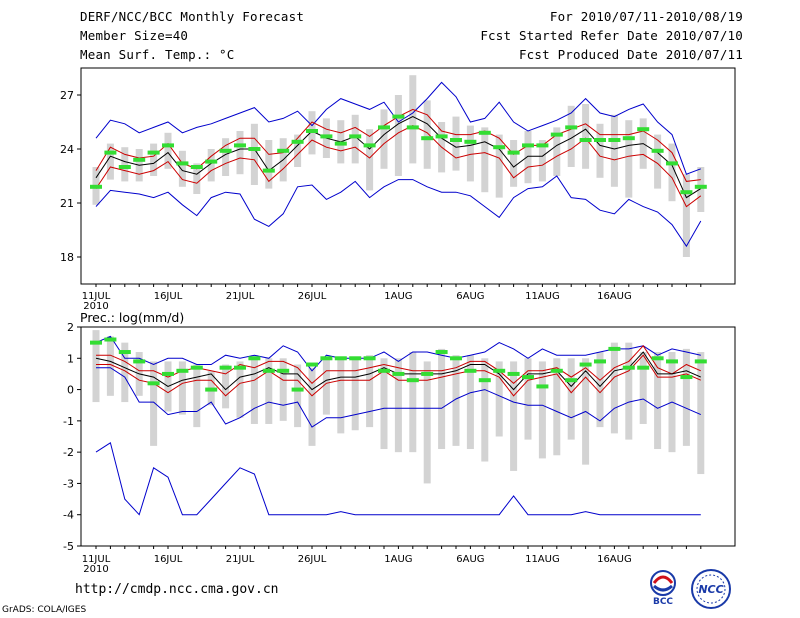  What do you see at coordinates (70, 390) in the screenshot?
I see `y-tick-label: 0` at bounding box center [70, 390].